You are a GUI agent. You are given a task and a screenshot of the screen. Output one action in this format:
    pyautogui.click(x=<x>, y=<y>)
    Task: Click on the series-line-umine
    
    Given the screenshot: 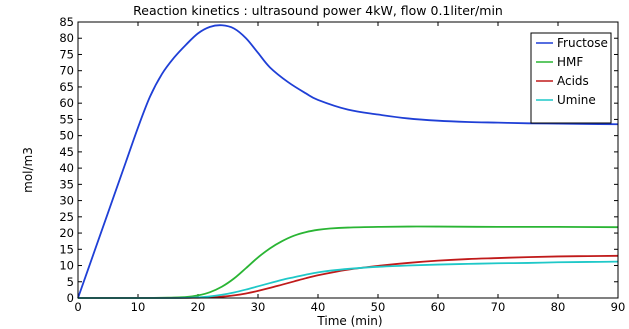 What is the action you would take?
    pyautogui.click(x=348, y=279)
    